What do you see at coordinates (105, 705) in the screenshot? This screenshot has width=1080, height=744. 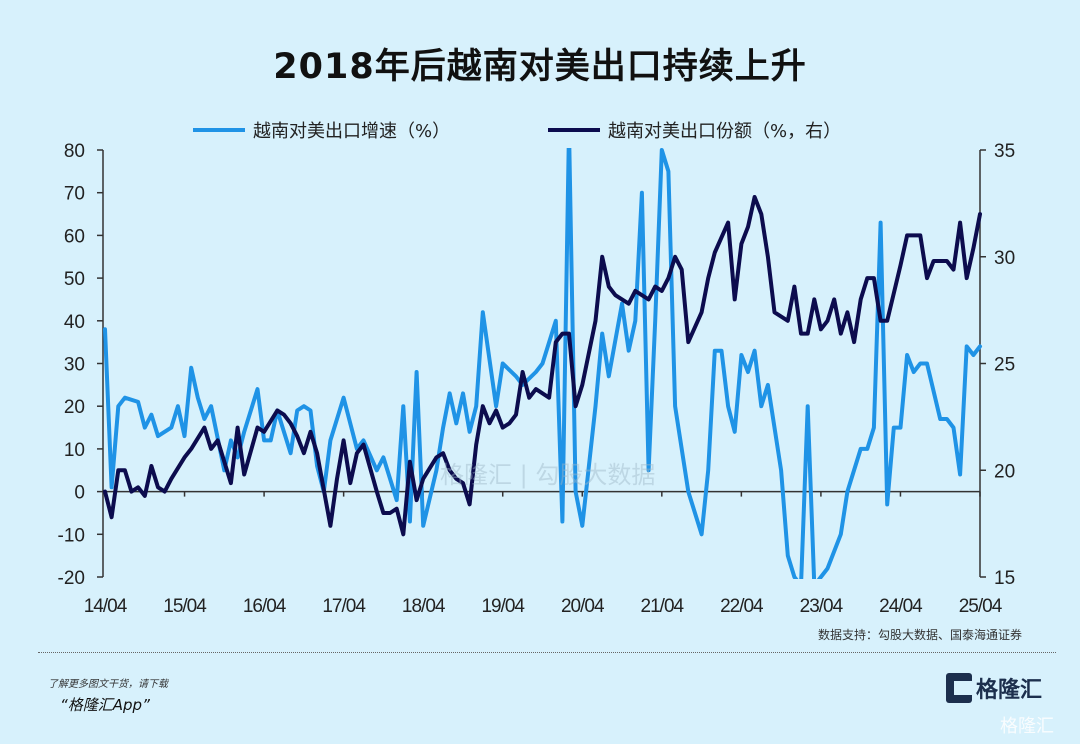 I see `promo-app-name: “格隆汇App”` at bounding box center [105, 705].